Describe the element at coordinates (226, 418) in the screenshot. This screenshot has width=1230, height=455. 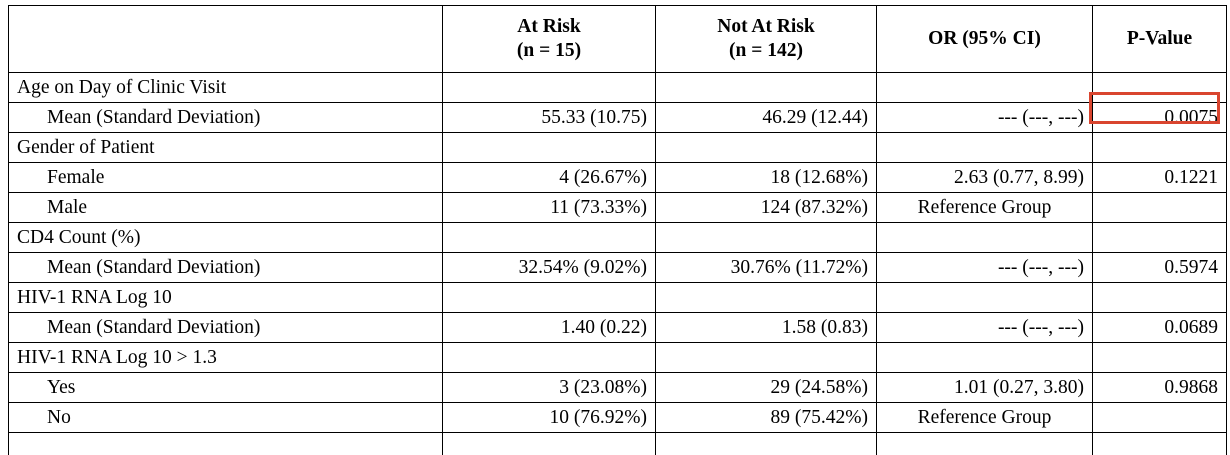
I see `row-label: No` at that location.